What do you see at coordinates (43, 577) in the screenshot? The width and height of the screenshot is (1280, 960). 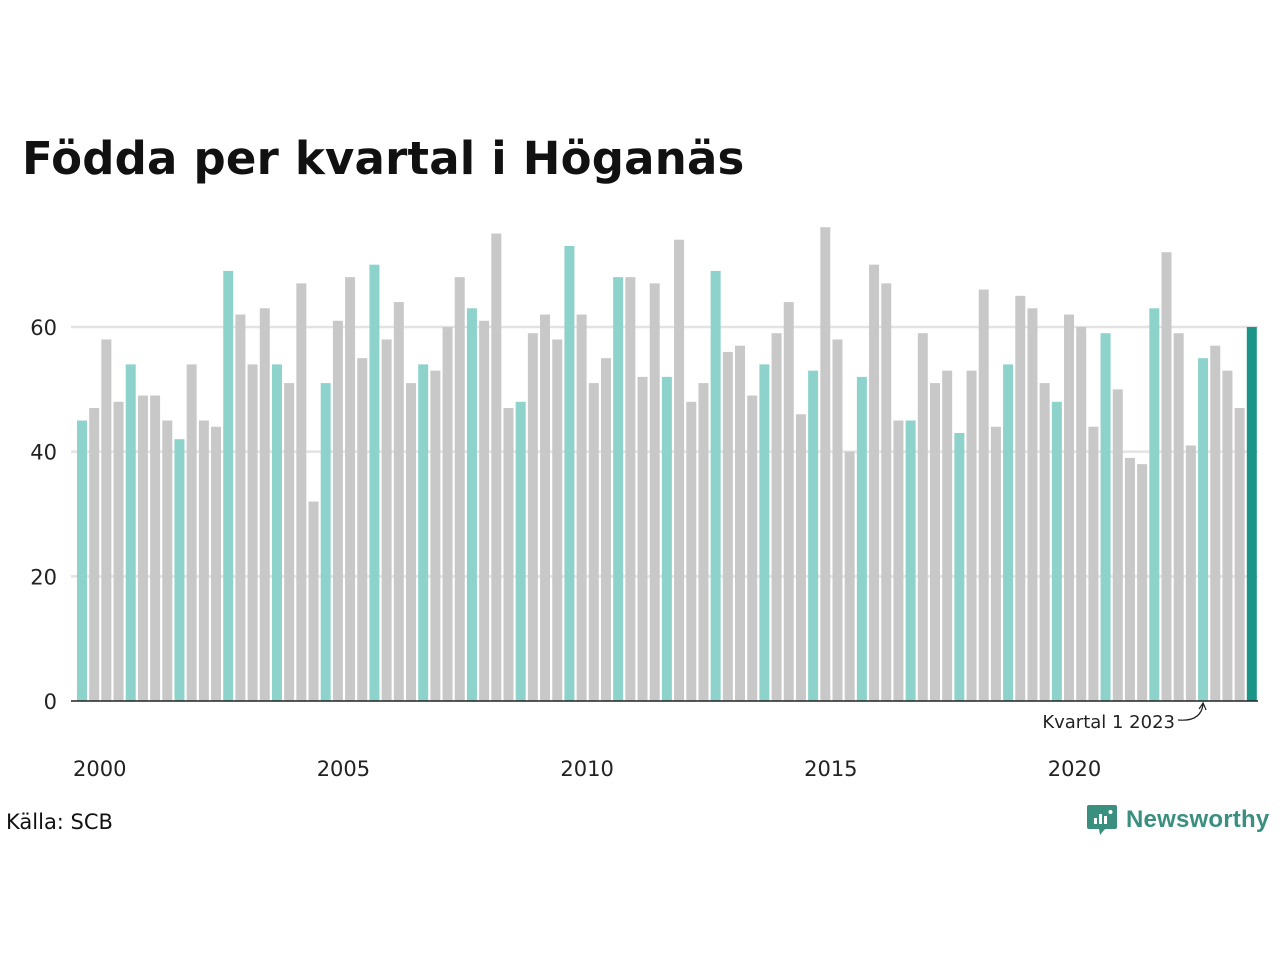 I see `y-tick-label: 20` at bounding box center [43, 577].